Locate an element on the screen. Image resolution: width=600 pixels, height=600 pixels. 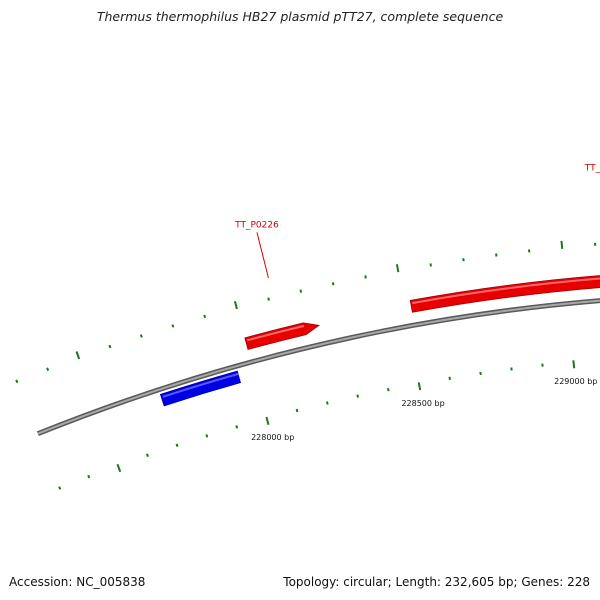
gene-tt-p0227-label: TT_P0227 is located at coordinates (592, 169).